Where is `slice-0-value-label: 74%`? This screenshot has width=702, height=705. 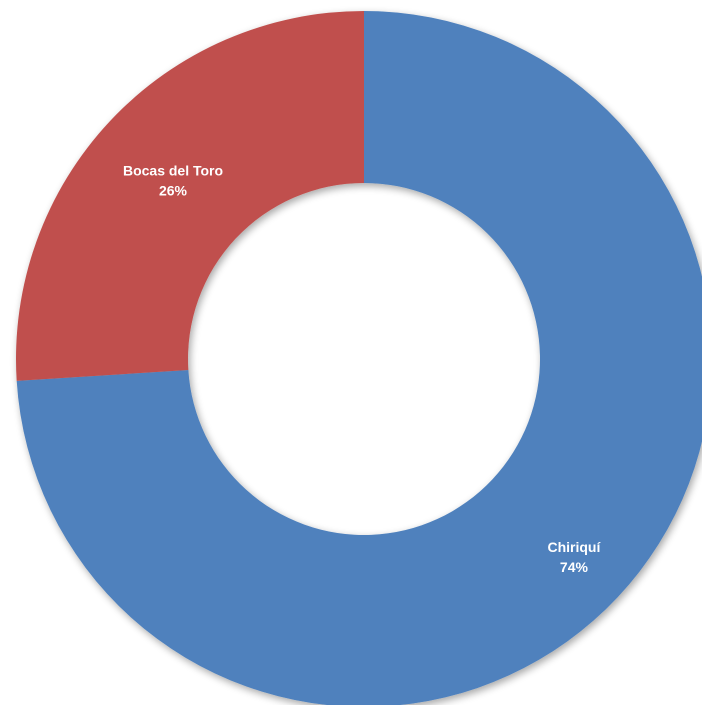 slice-0-value-label: 74% is located at coordinates (574, 567).